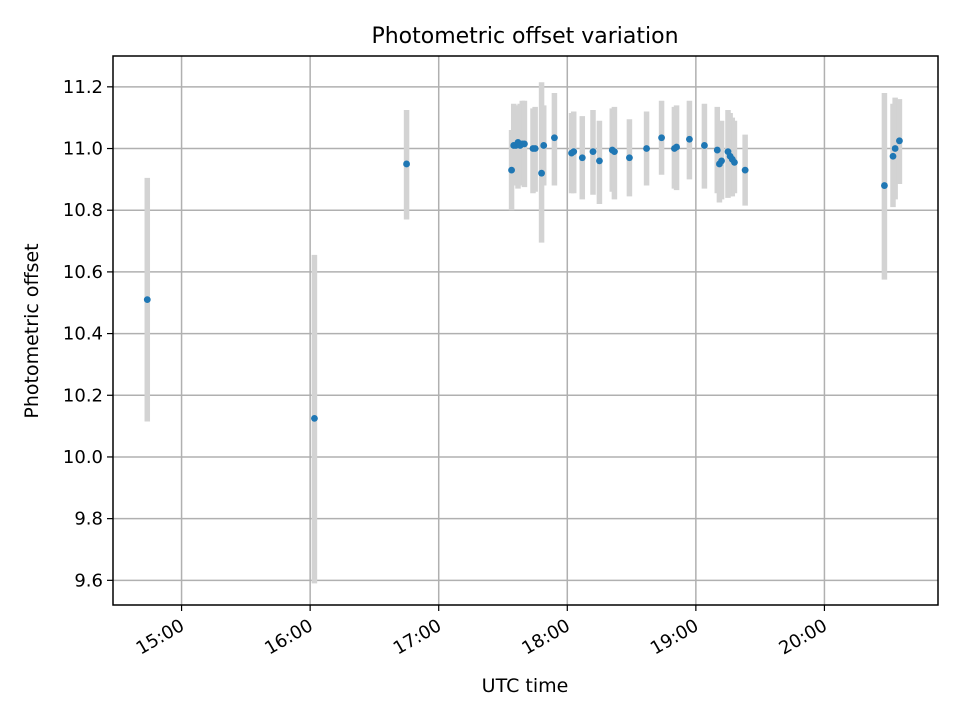 This screenshot has height=720, width=960. What do you see at coordinates (525, 686) in the screenshot?
I see `x-axis-label: UTC time` at bounding box center [525, 686].